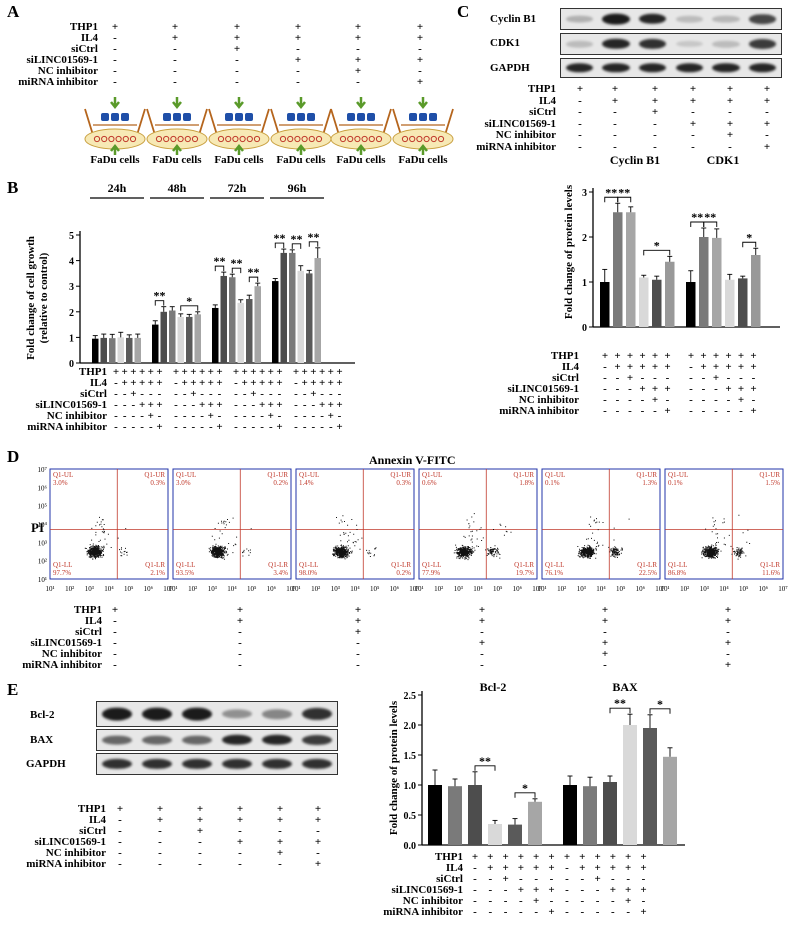 This screenshot has width=788, height=938. Describe the element at coordinates (628, 879) in the screenshot. I see `e-sign-g1-r2-c4: -` at that location.